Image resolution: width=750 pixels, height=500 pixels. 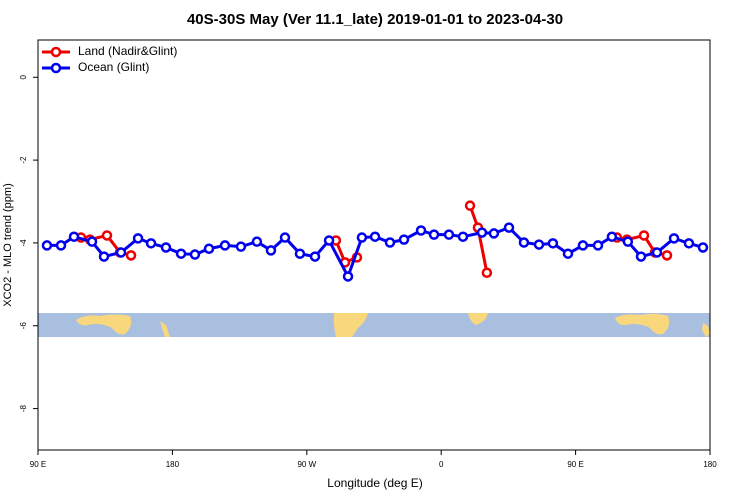 I want to click on map-strip, so click(x=374, y=325).